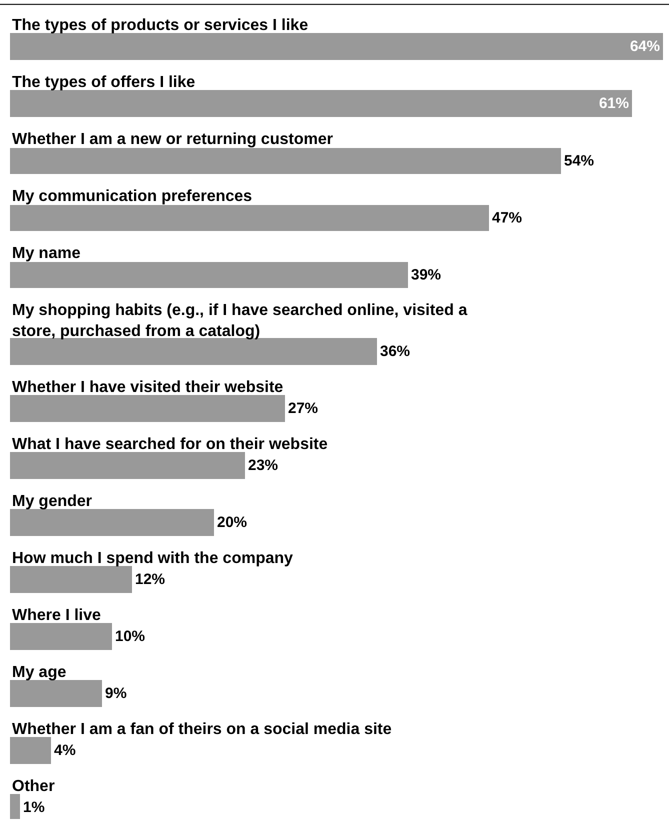  Describe the element at coordinates (303, 408) in the screenshot. I see `data-label: 27%` at that location.